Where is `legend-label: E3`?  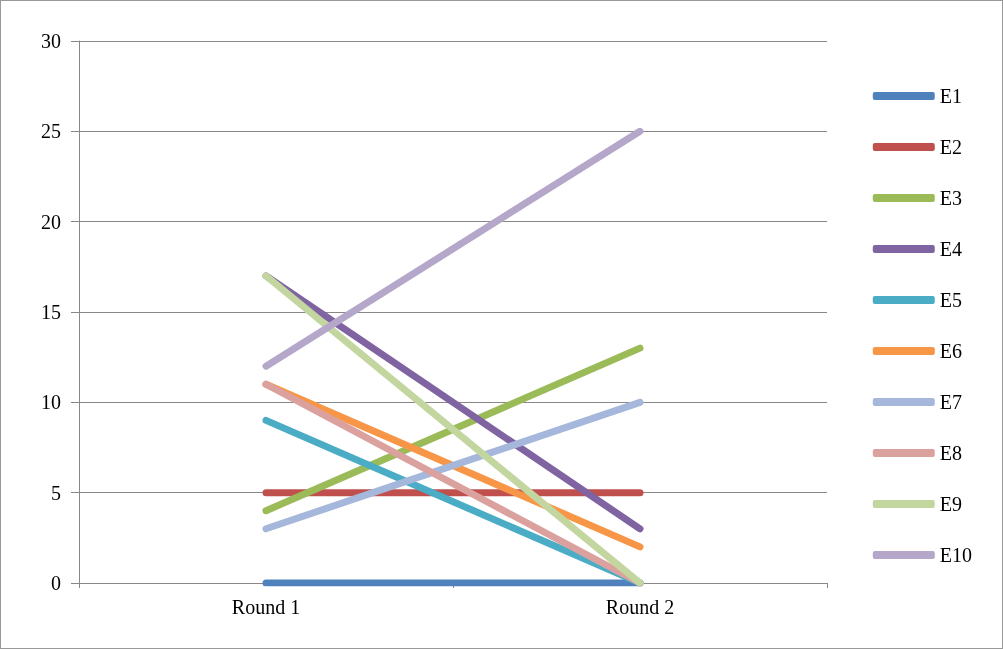
legend-label: E3 is located at coordinates (950, 198).